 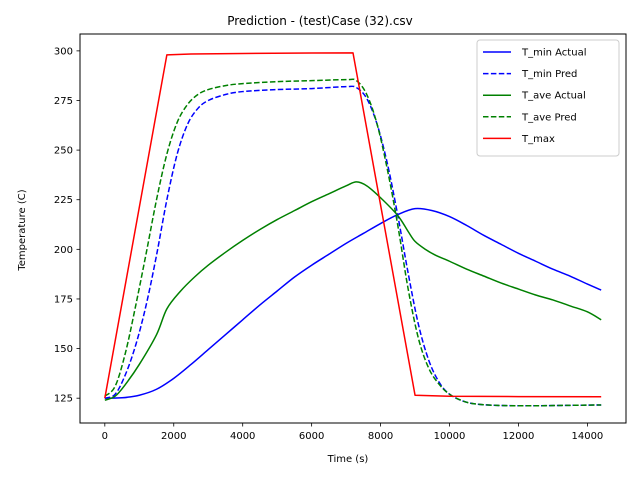 What do you see at coordinates (63, 101) in the screenshot?
I see `y-tick-label: 275` at bounding box center [63, 101].